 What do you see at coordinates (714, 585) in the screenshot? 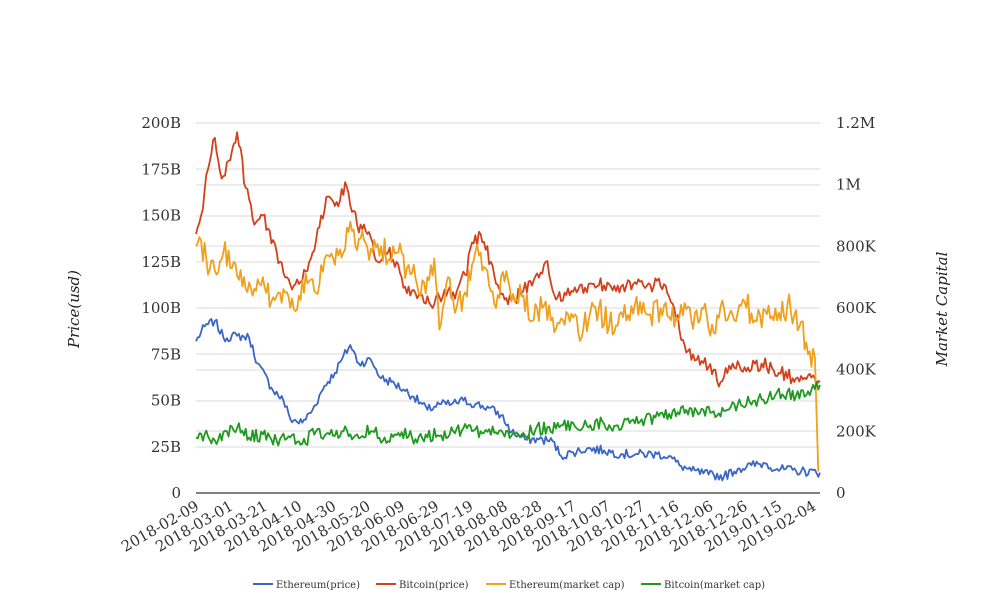
I see `legend-label: Bitcoin(market cap)` at bounding box center [714, 585].